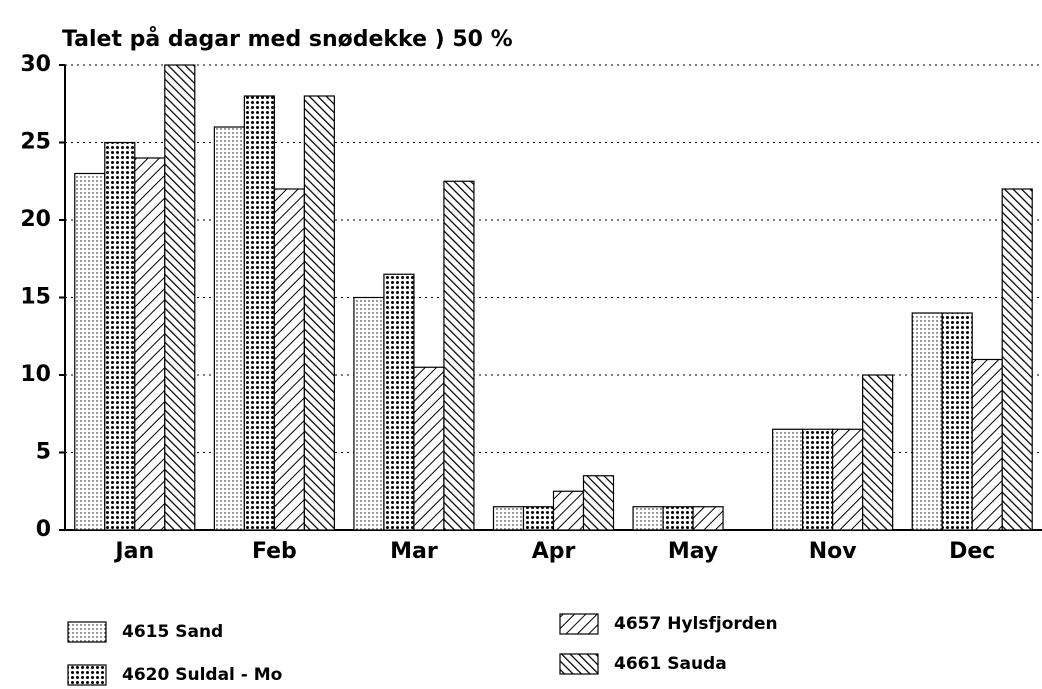 The width and height of the screenshot is (1042, 689). Describe the element at coordinates (414, 551) in the screenshot. I see `x-tick-label: Mar` at that location.